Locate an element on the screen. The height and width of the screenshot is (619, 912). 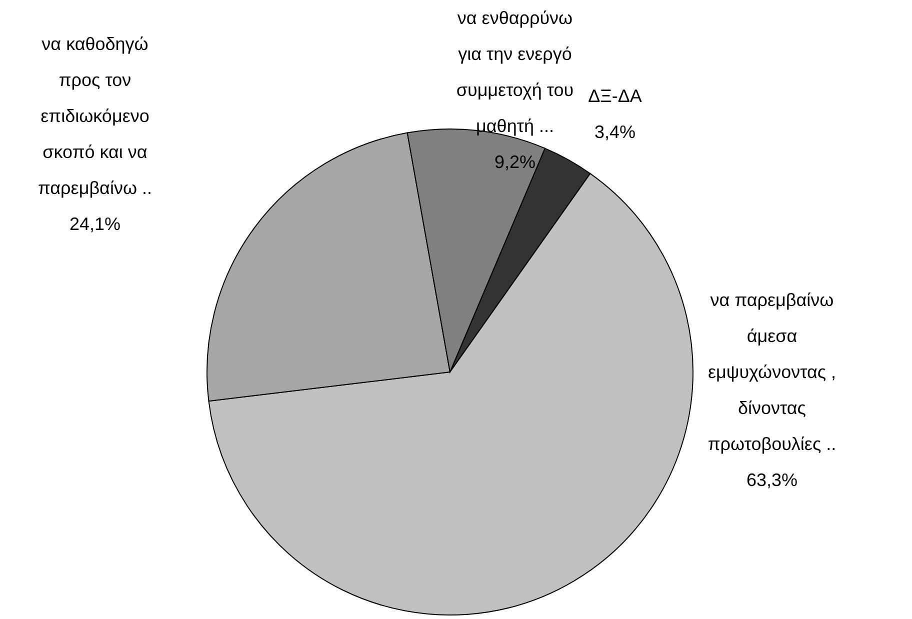
data-label: 63,3% is located at coordinates (772, 480).